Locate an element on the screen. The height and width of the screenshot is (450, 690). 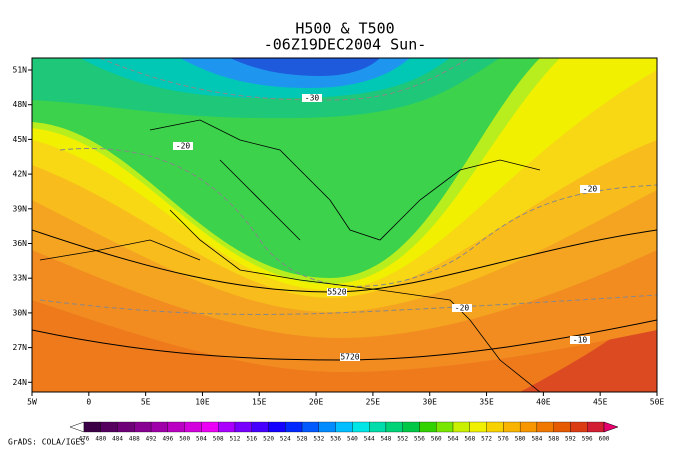
colorbar-label: 588 is located at coordinates (553, 439).